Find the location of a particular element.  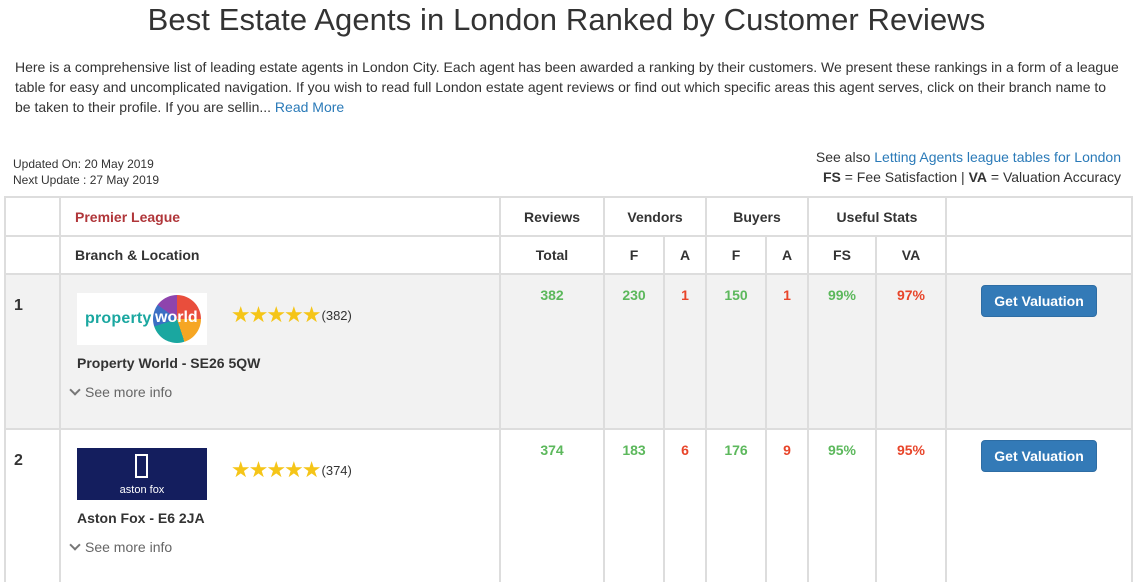

logo-text-world: world is located at coordinates (176, 317).